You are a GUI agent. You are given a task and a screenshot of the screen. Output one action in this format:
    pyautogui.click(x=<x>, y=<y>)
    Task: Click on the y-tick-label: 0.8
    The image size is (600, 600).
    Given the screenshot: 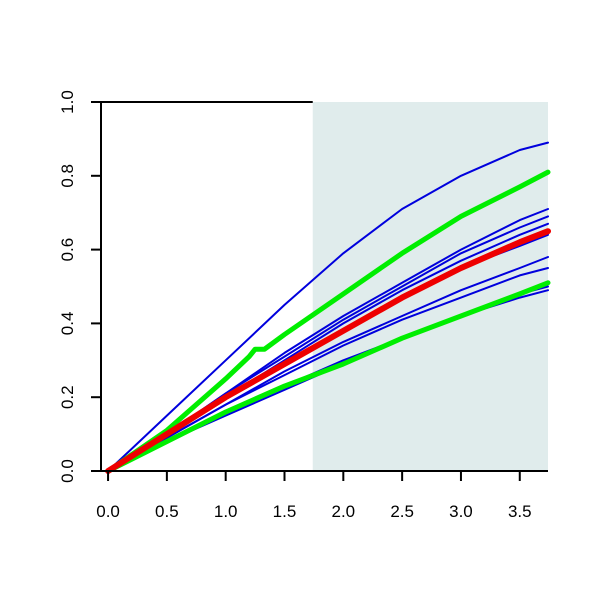 What is the action you would take?
    pyautogui.click(x=67, y=176)
    